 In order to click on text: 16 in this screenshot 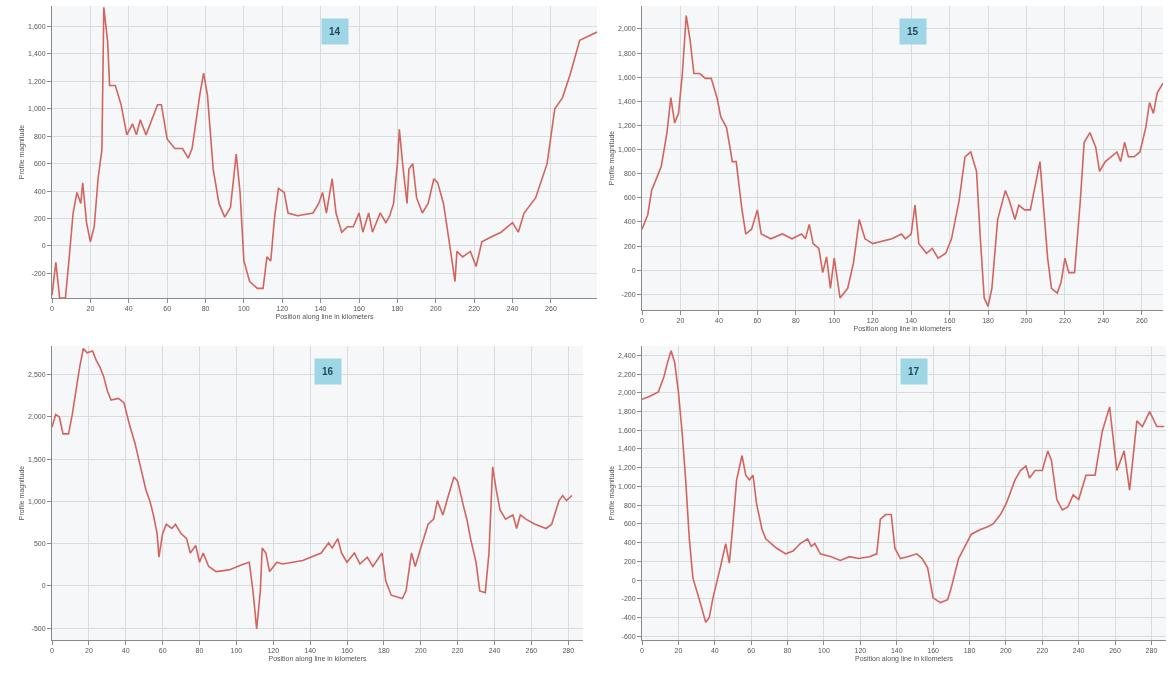, I will do `click(328, 371)`.